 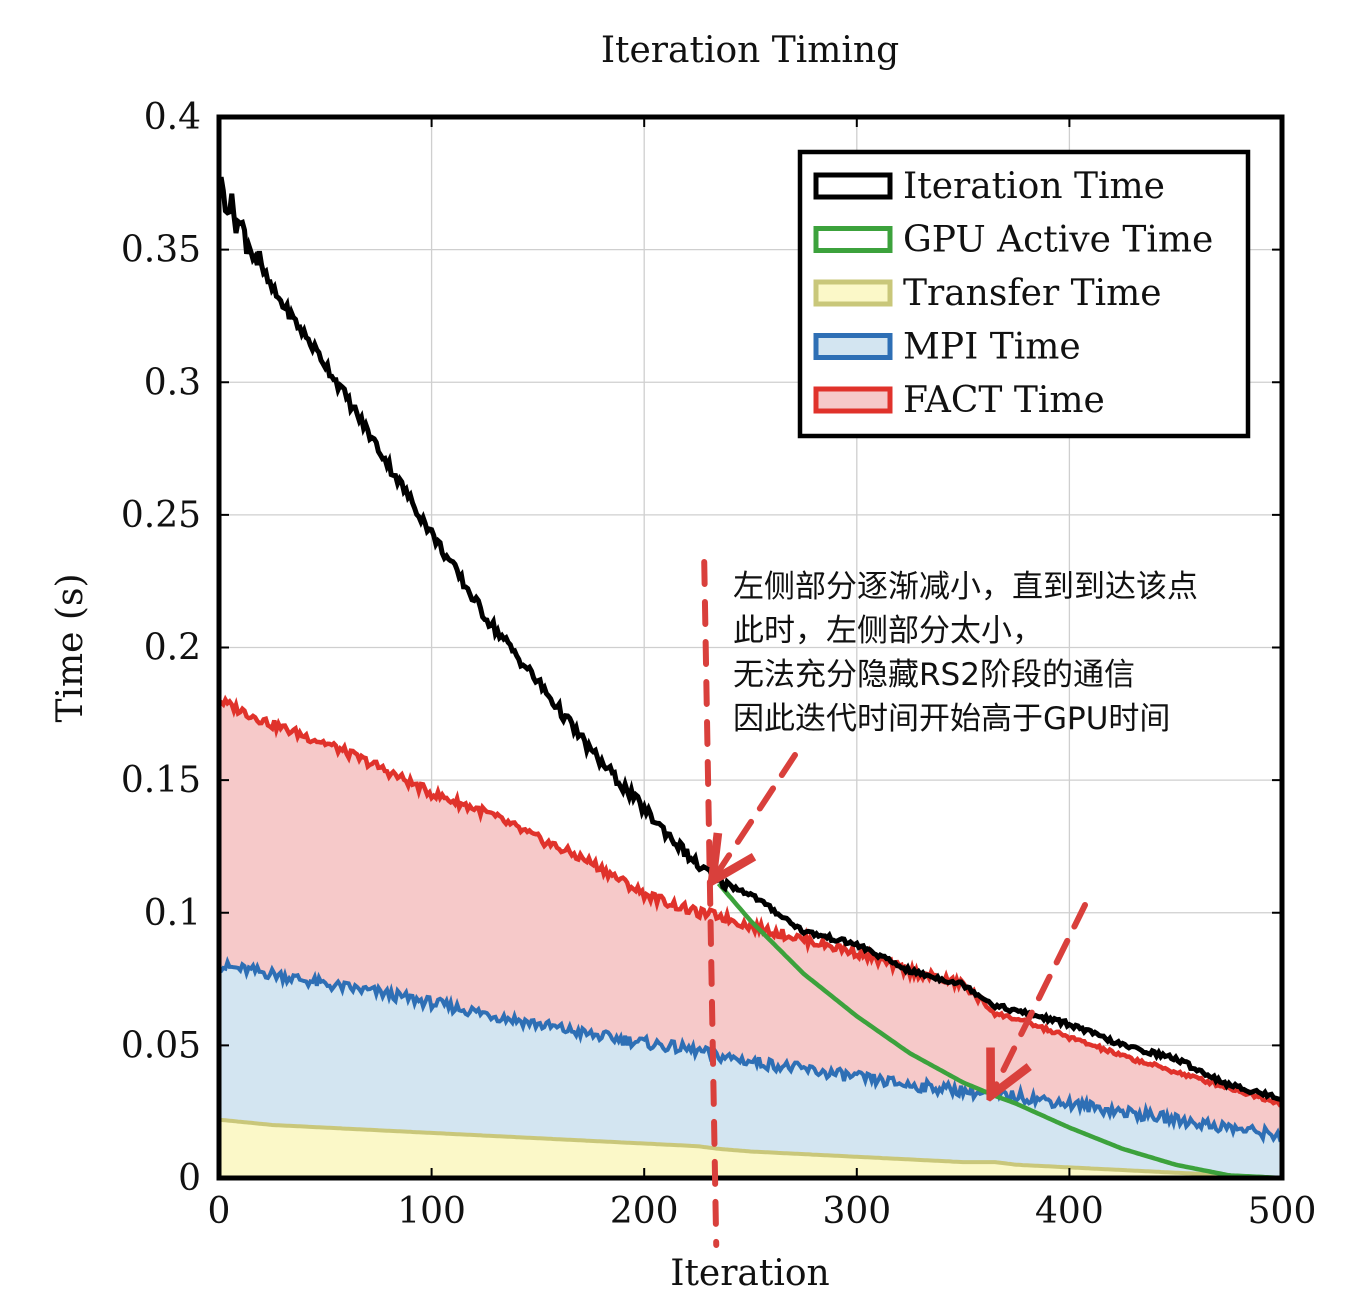 I want to click on x-tick-label: 0, so click(x=219, y=1211).